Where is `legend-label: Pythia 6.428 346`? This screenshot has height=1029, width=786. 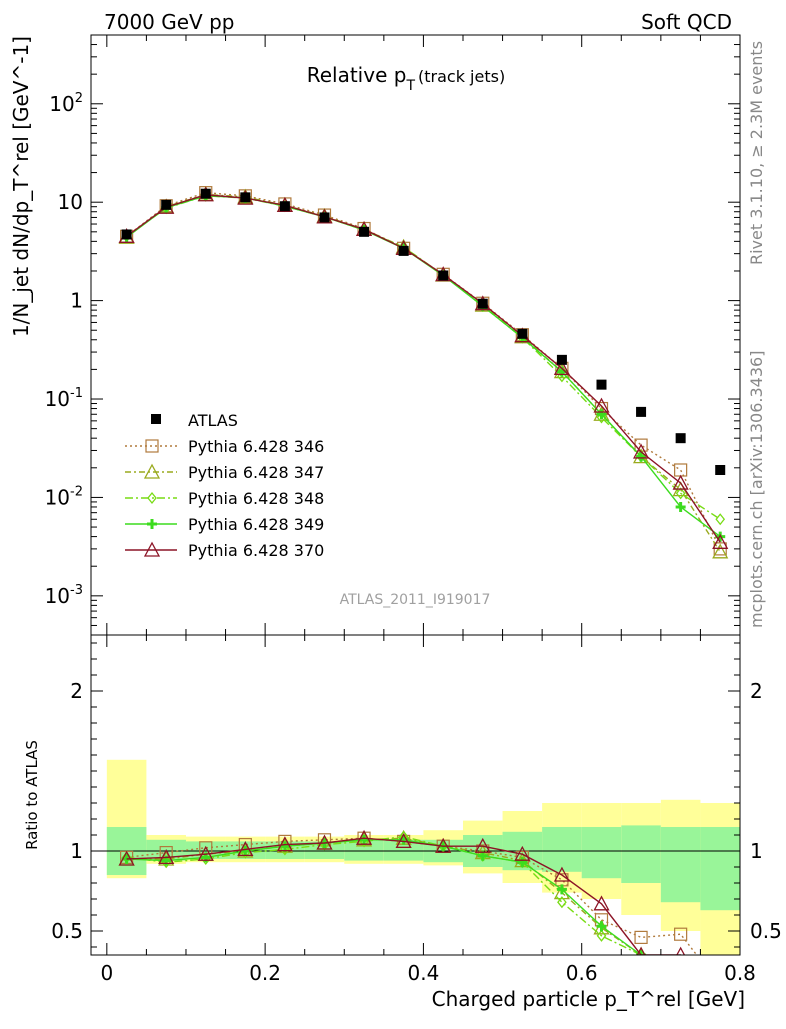 legend-label: Pythia 6.428 346 is located at coordinates (256, 446).